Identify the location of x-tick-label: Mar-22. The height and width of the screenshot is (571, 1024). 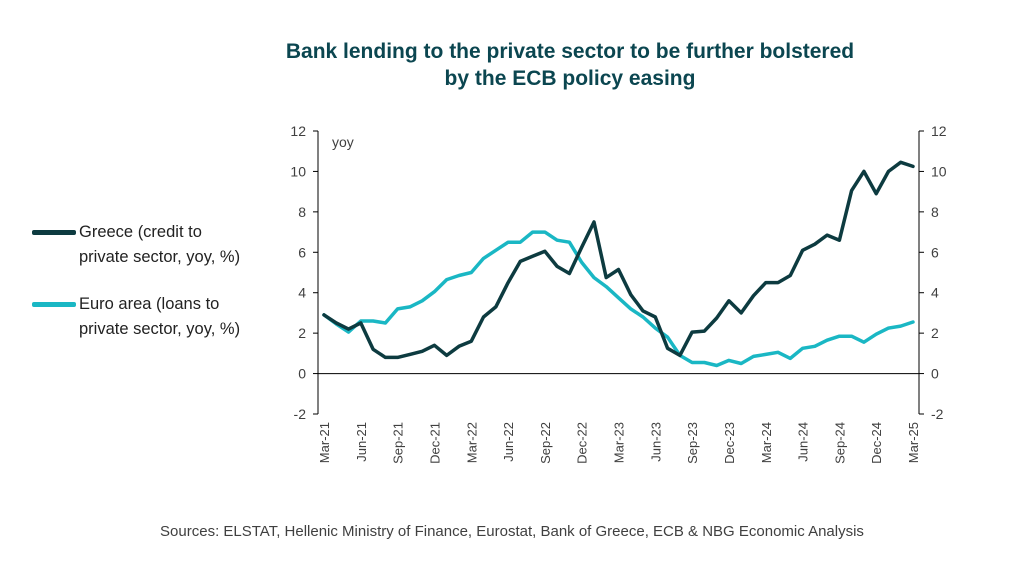
(471, 442).